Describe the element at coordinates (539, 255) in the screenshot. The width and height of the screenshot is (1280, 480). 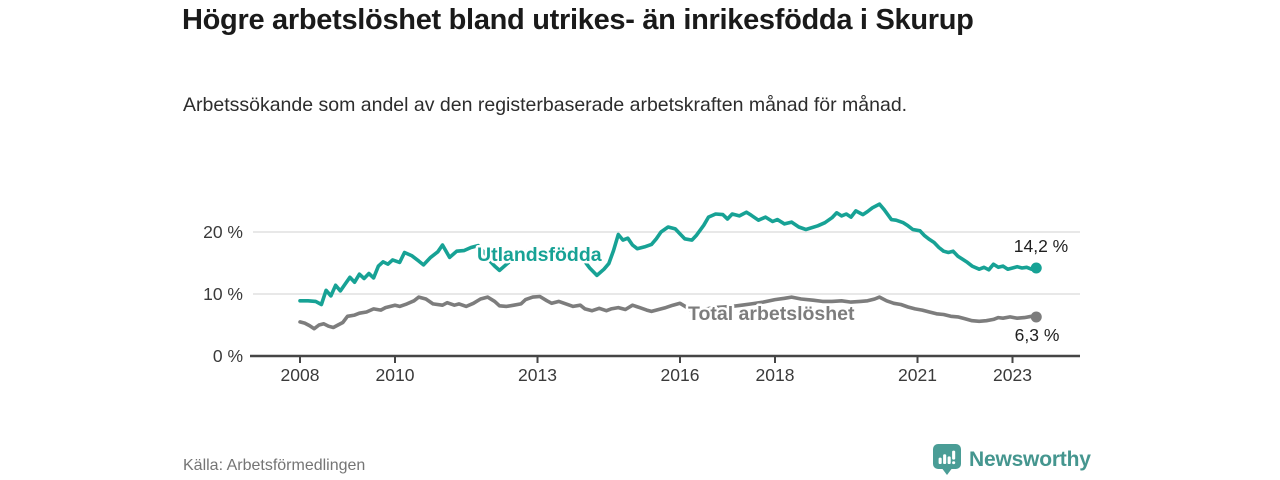
I see `series-label-utlandsf-dda: Utlandsfödda` at that location.